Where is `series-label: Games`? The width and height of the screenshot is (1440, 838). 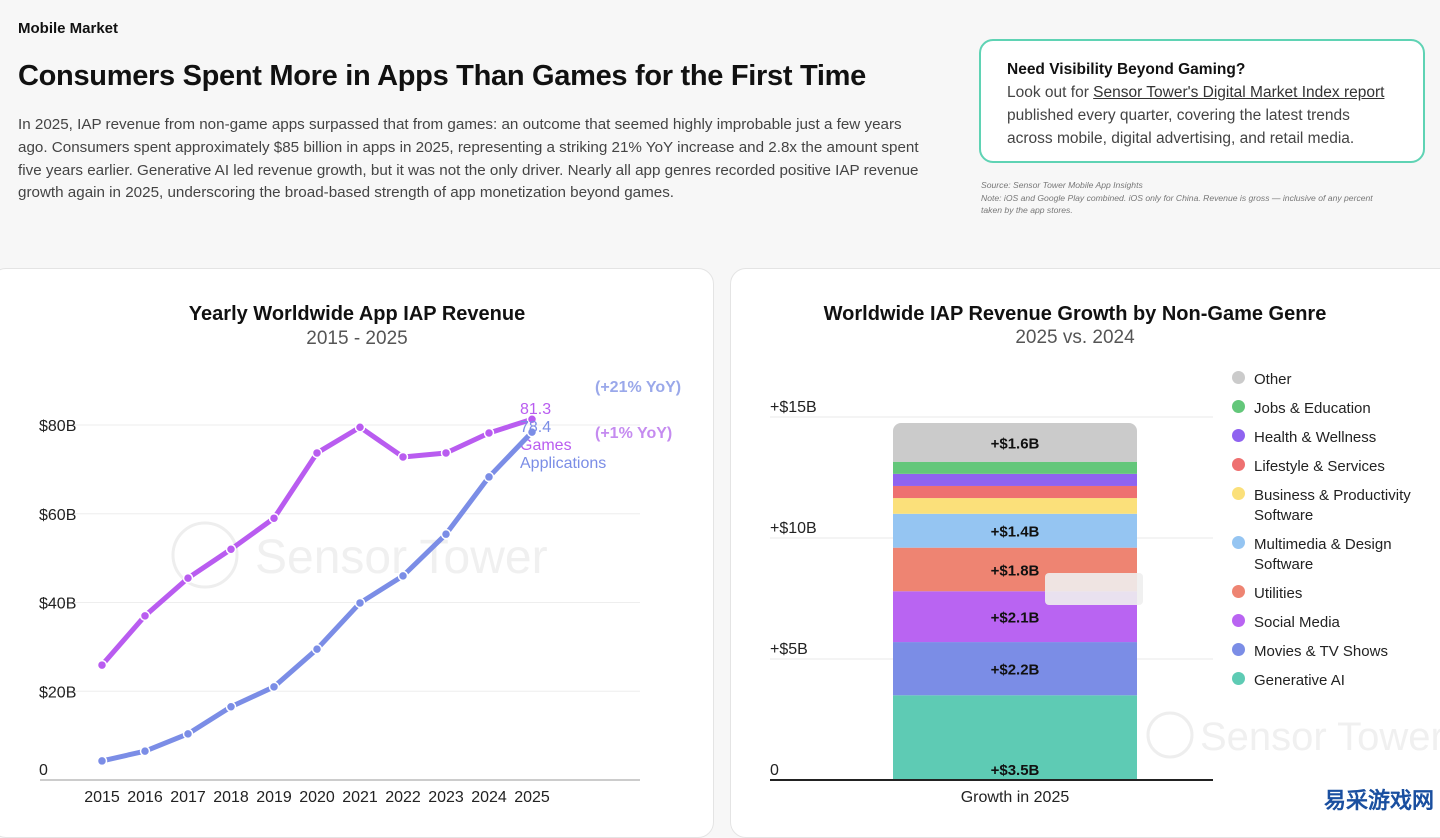 series-label: Games is located at coordinates (546, 445).